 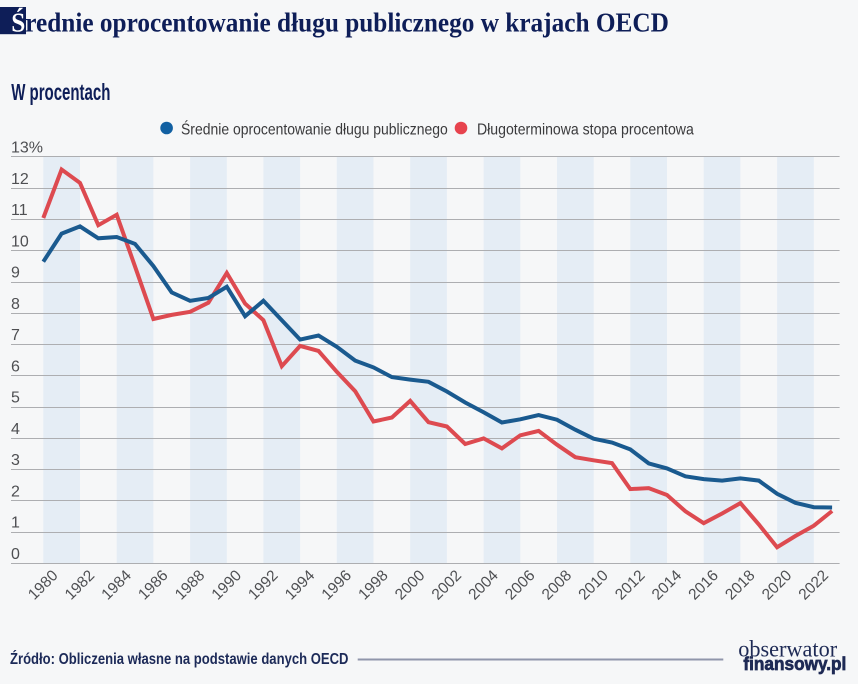 I want to click on svg-text: finansowy.pl, so click(x=794, y=664).